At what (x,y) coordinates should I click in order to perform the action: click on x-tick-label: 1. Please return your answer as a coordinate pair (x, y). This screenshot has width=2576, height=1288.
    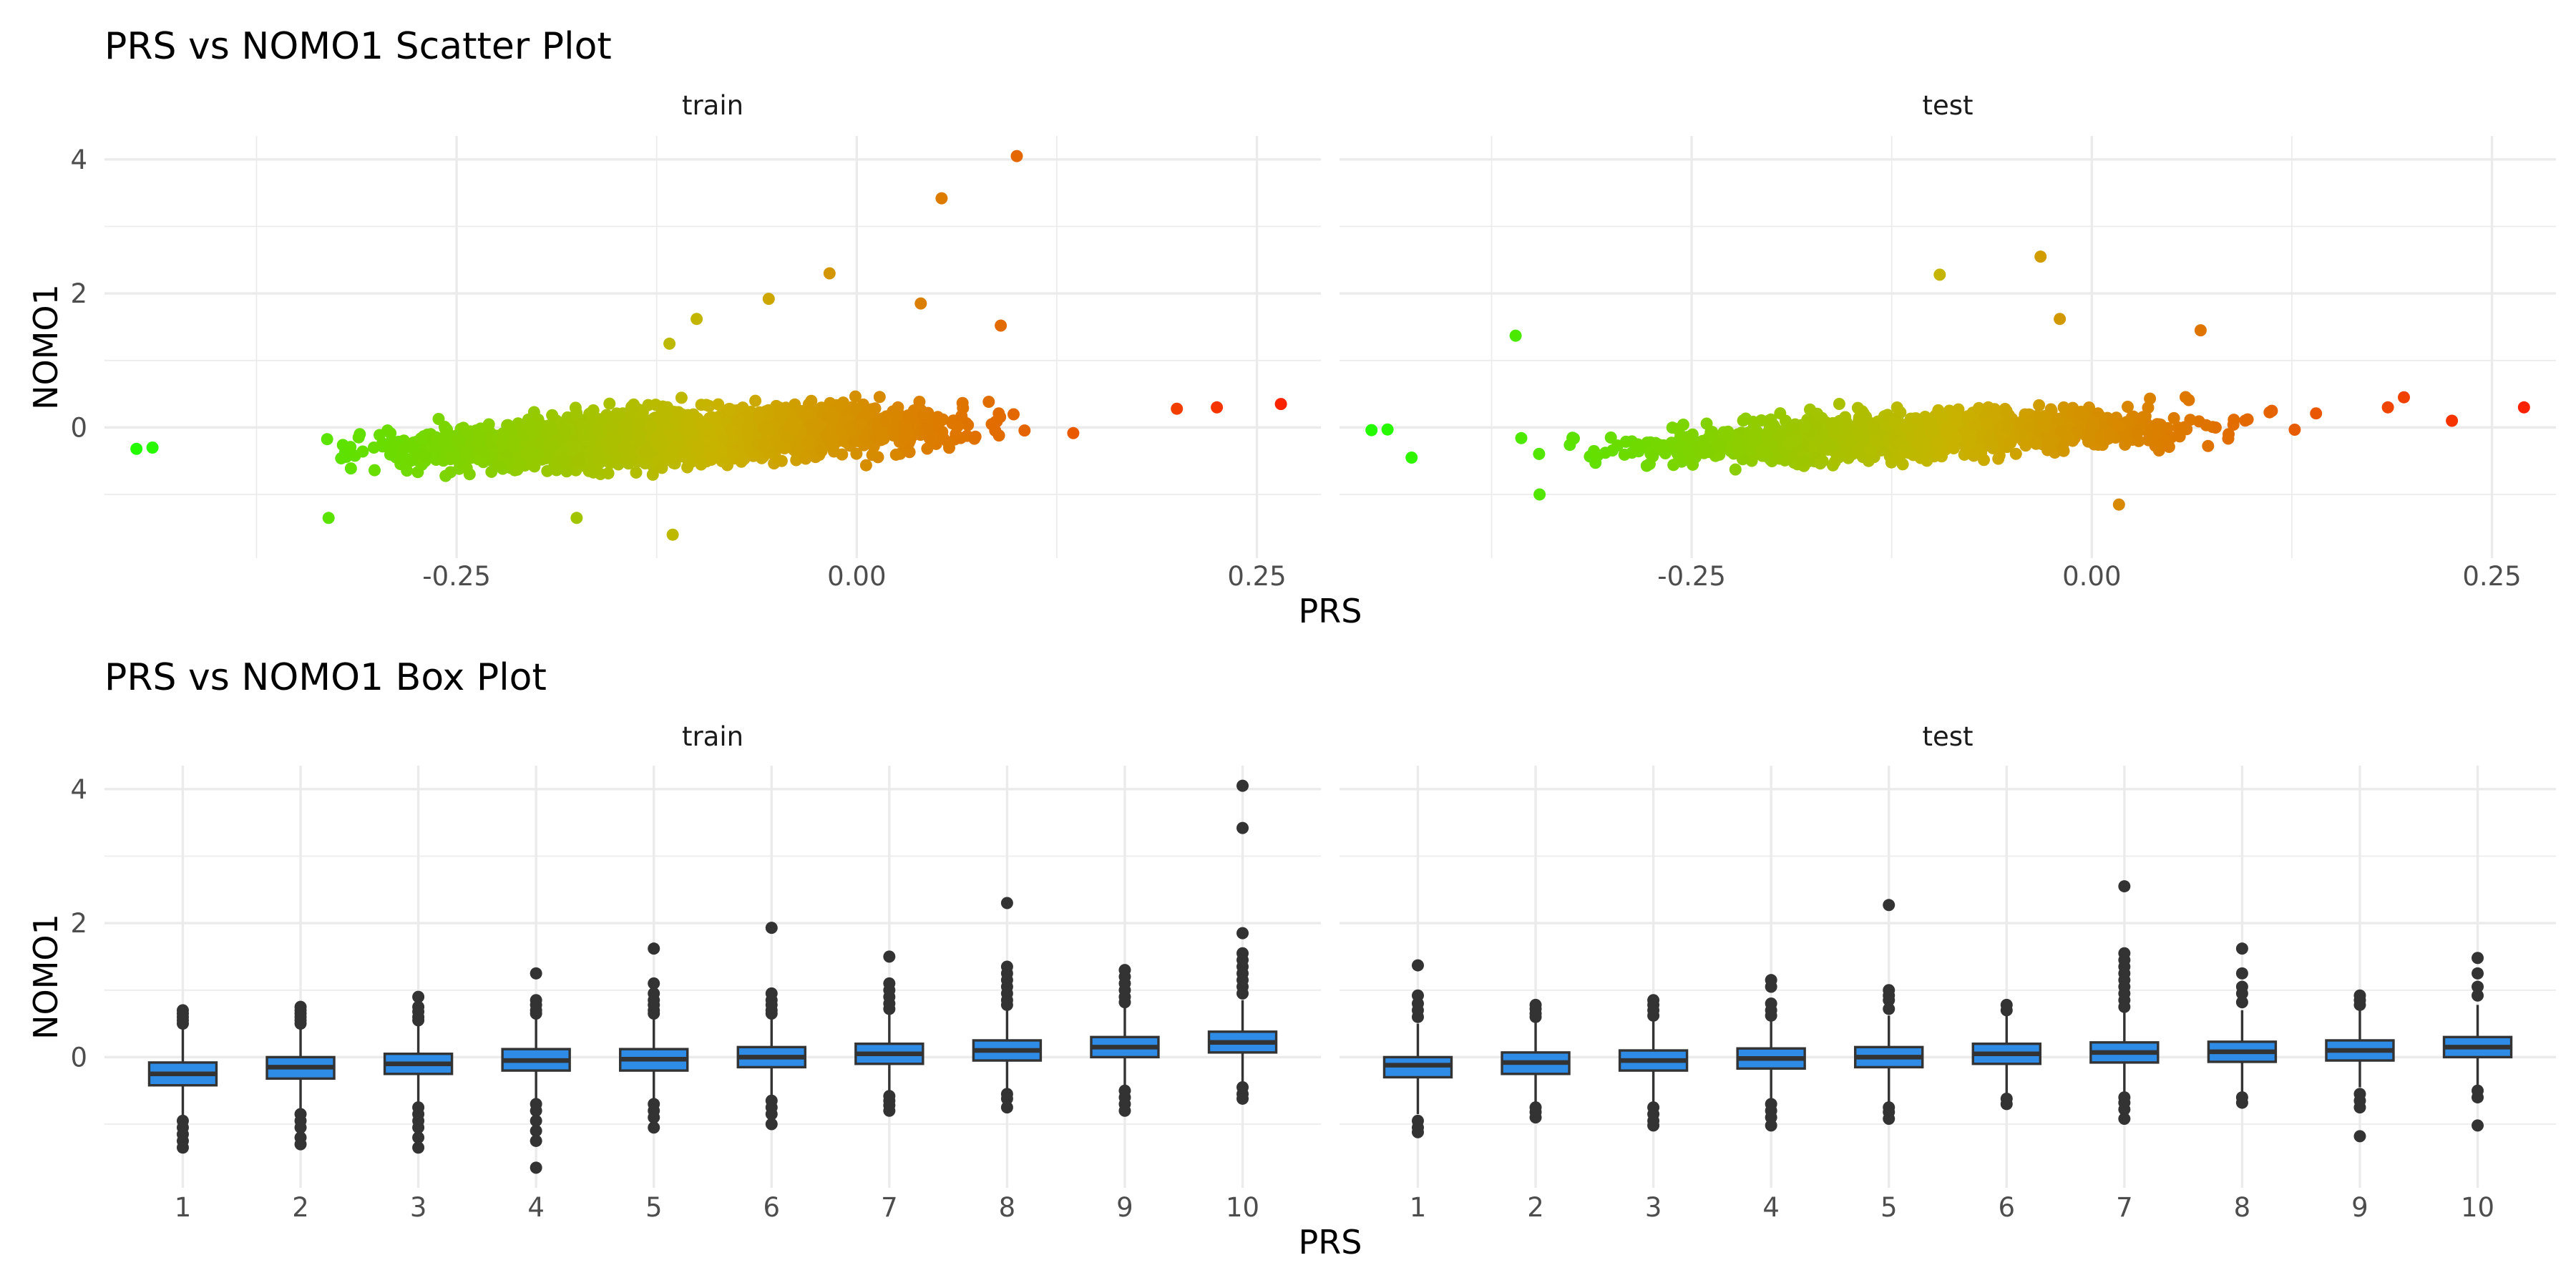
    Looking at the image, I should click on (1418, 1207).